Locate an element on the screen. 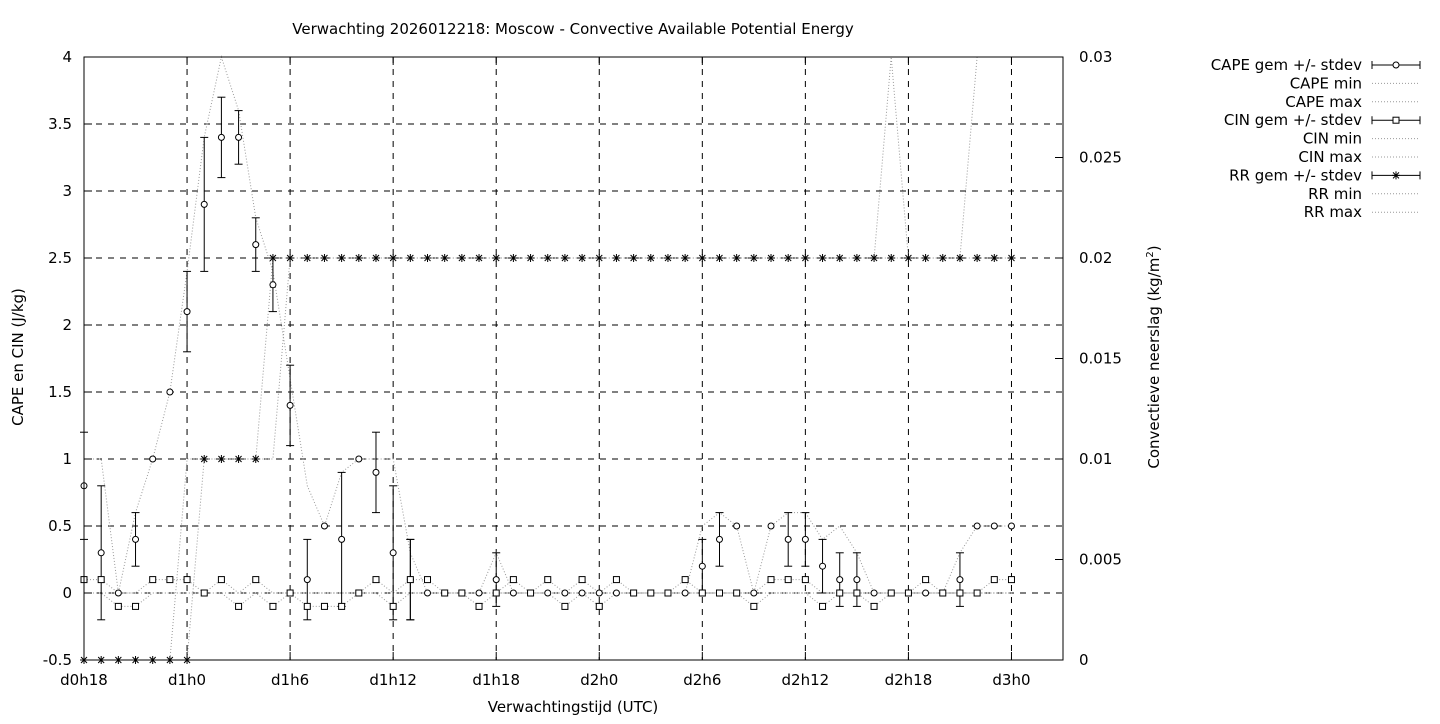  x-tick-label: d3h0 is located at coordinates (1011, 680).